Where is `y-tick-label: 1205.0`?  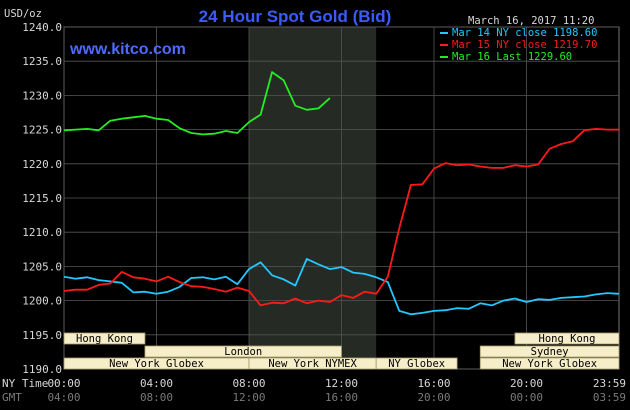
y-tick-label: 1205.0 is located at coordinates (42, 266).